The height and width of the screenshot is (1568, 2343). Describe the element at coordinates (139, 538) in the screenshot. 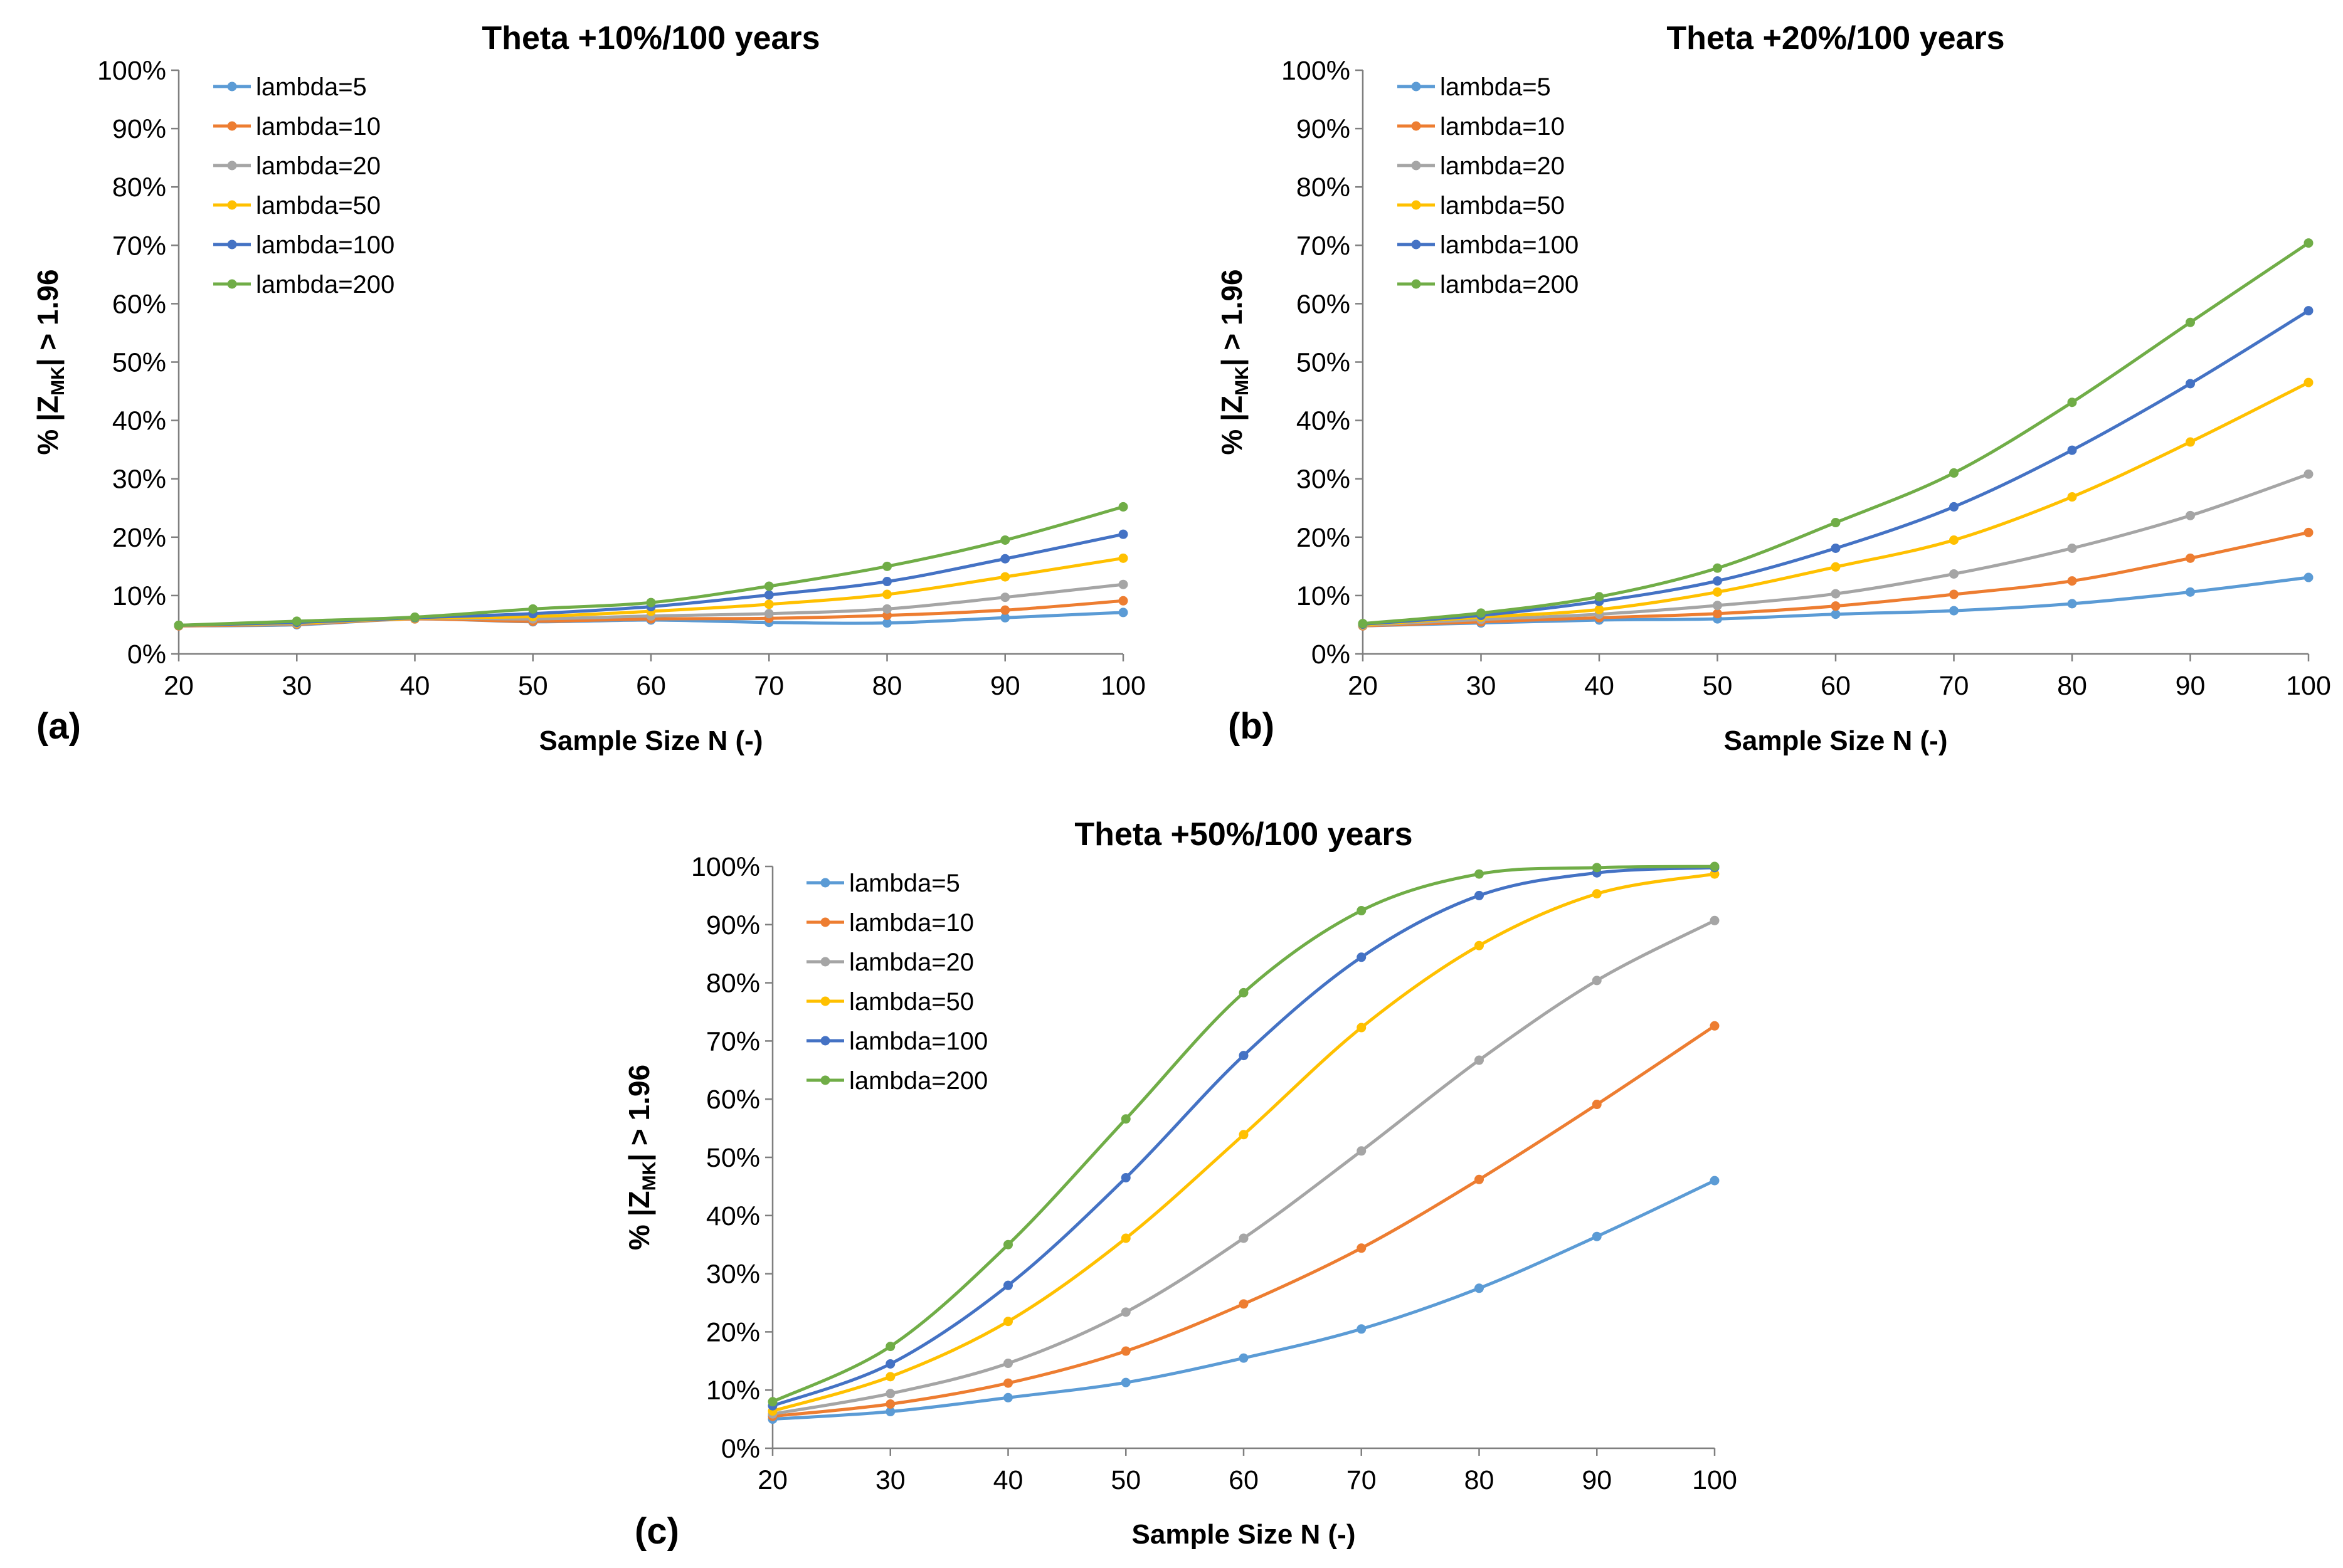

I see `y-tick-label: 20%` at that location.